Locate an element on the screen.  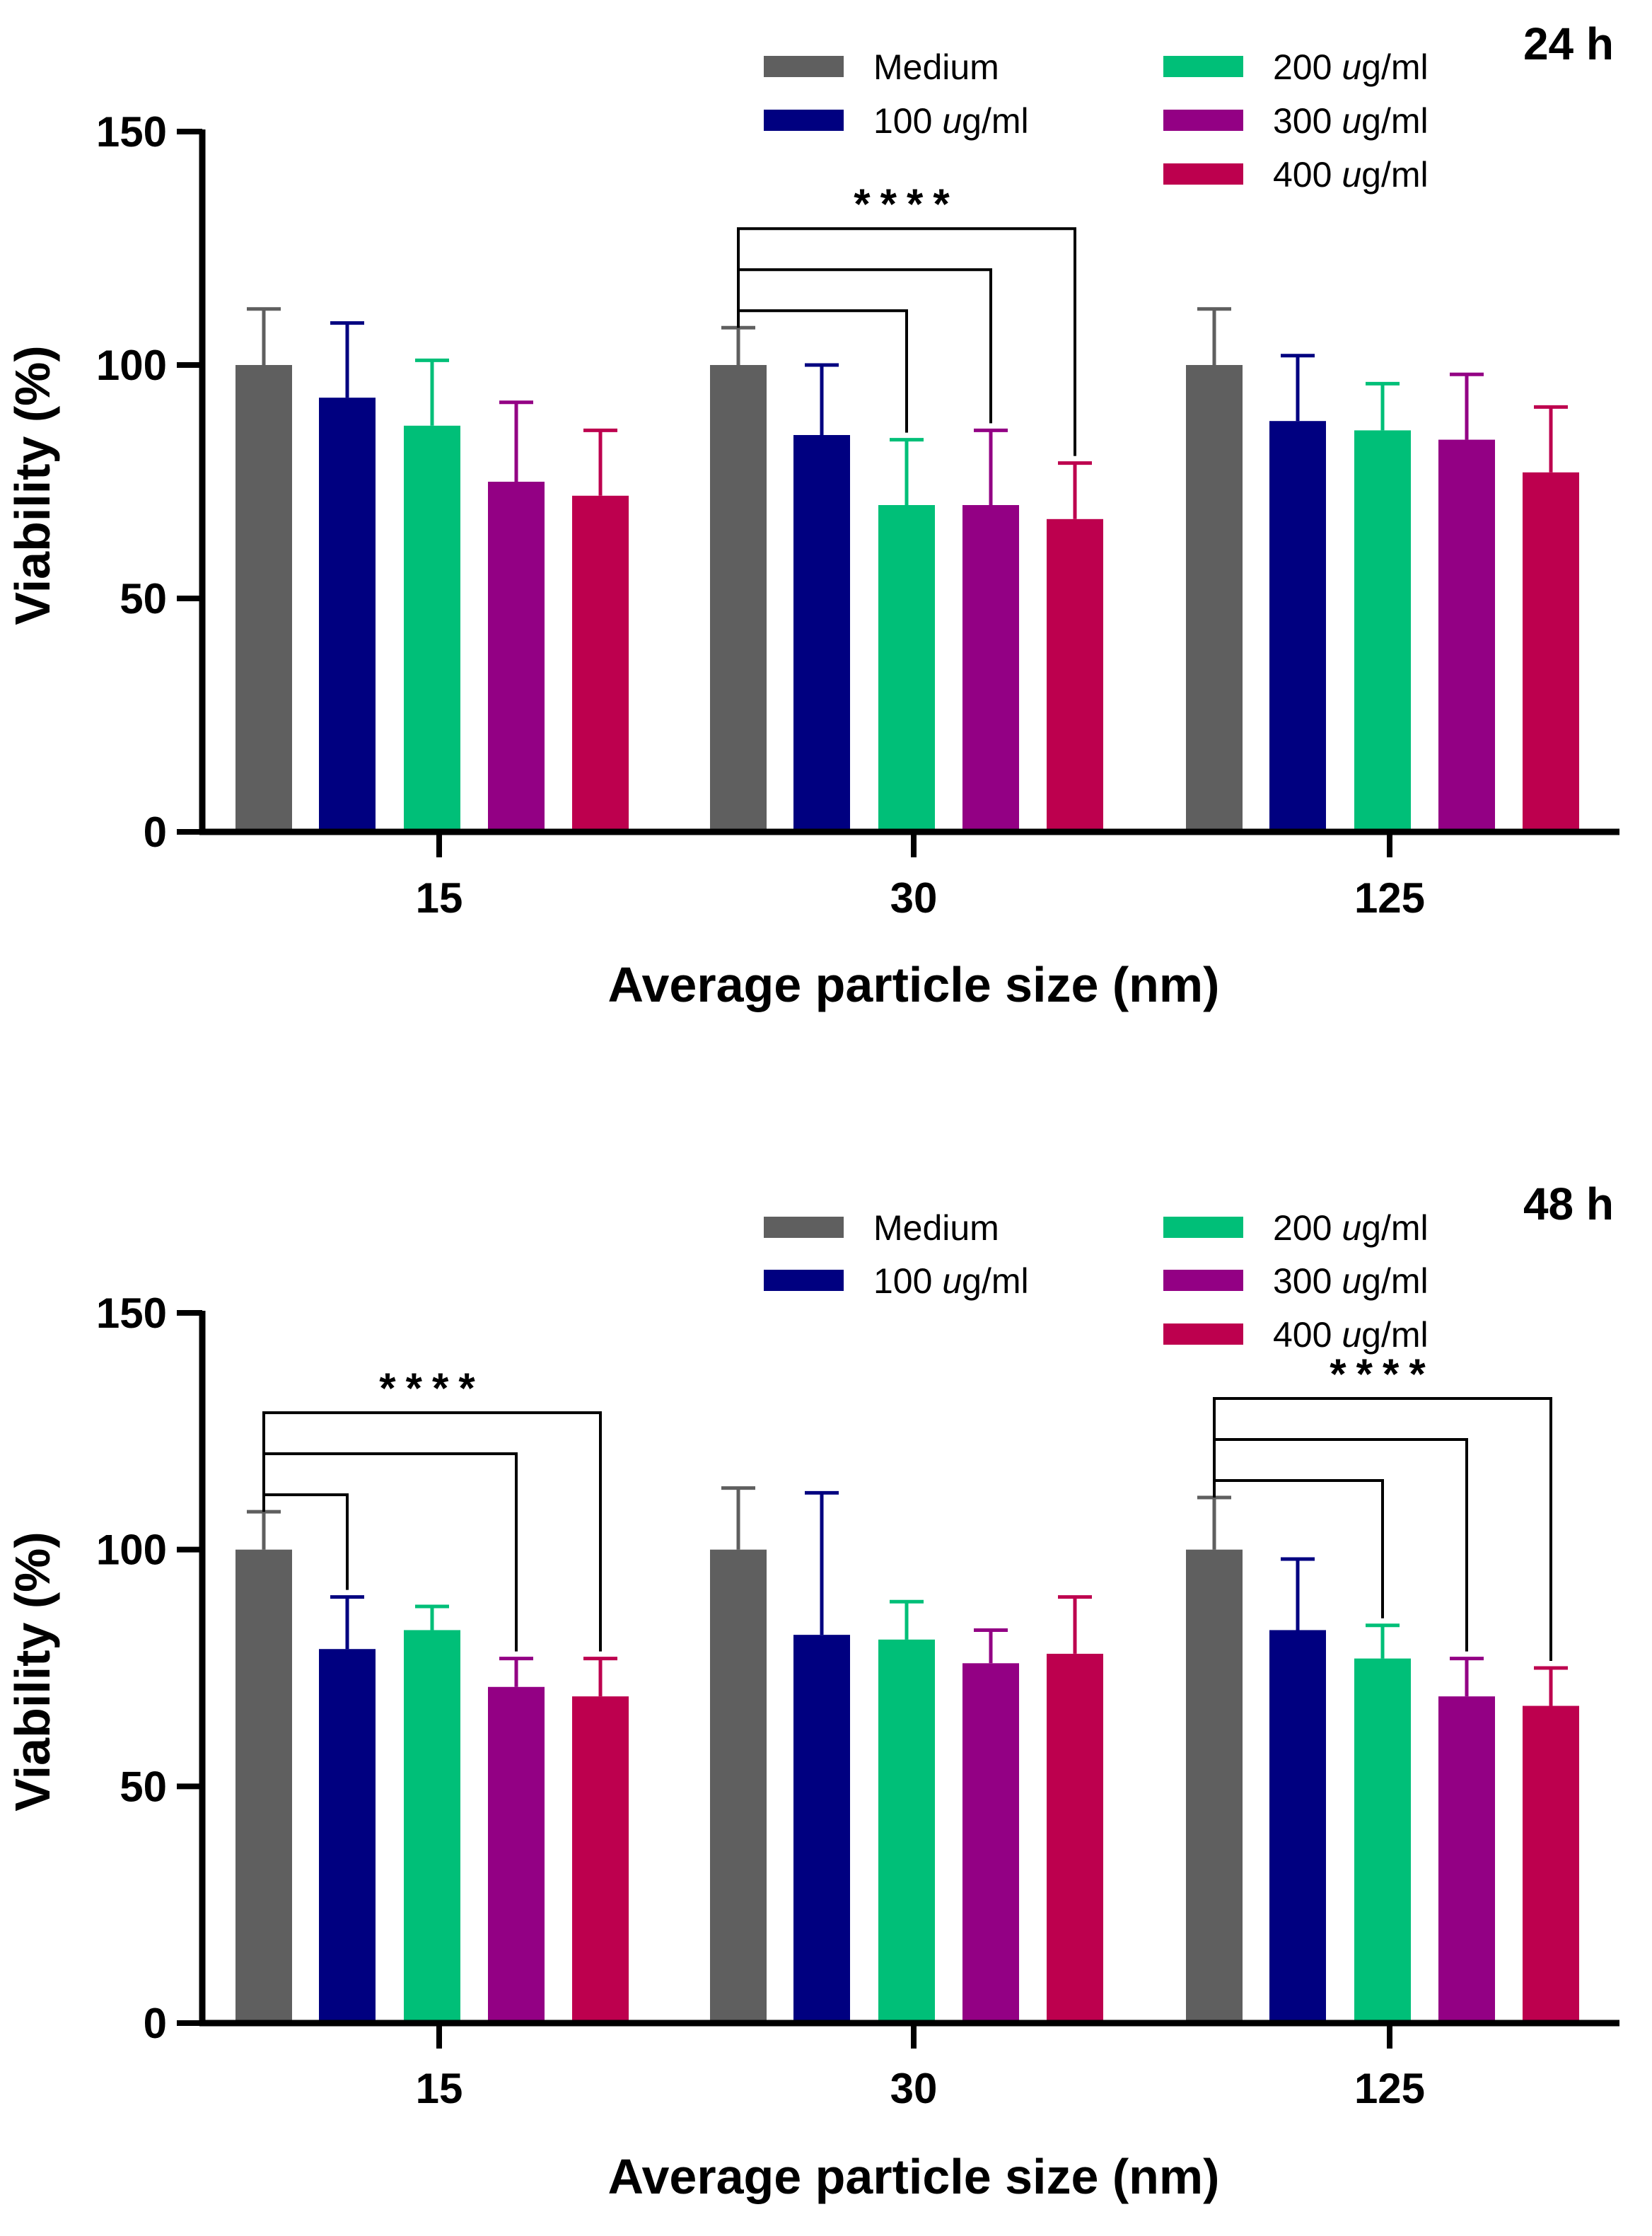
panel-title: 48 h is located at coordinates (1569, 1203).